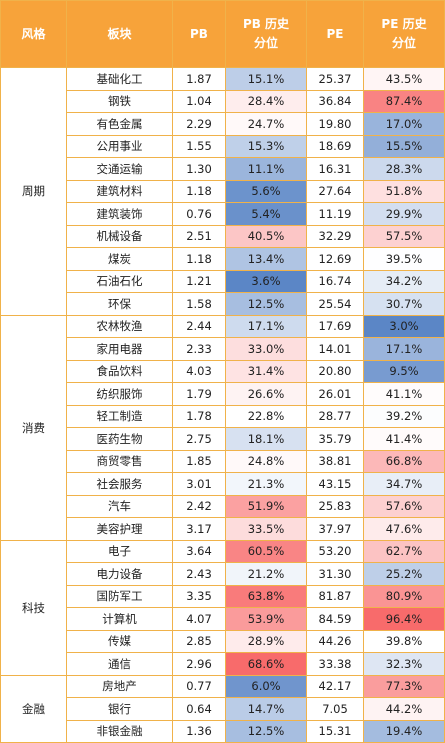  I want to click on pe-percentile-cell: 51.8%, so click(404, 191).